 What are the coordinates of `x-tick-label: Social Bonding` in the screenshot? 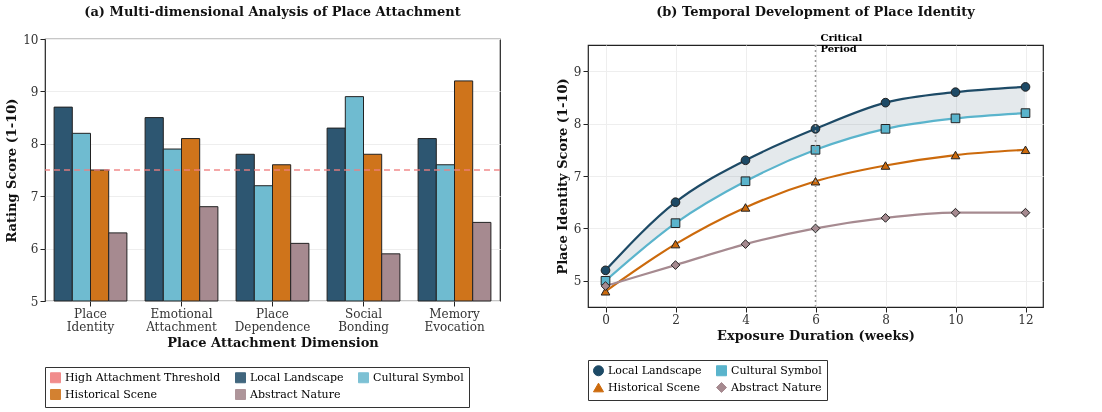 It's located at (364, 320).